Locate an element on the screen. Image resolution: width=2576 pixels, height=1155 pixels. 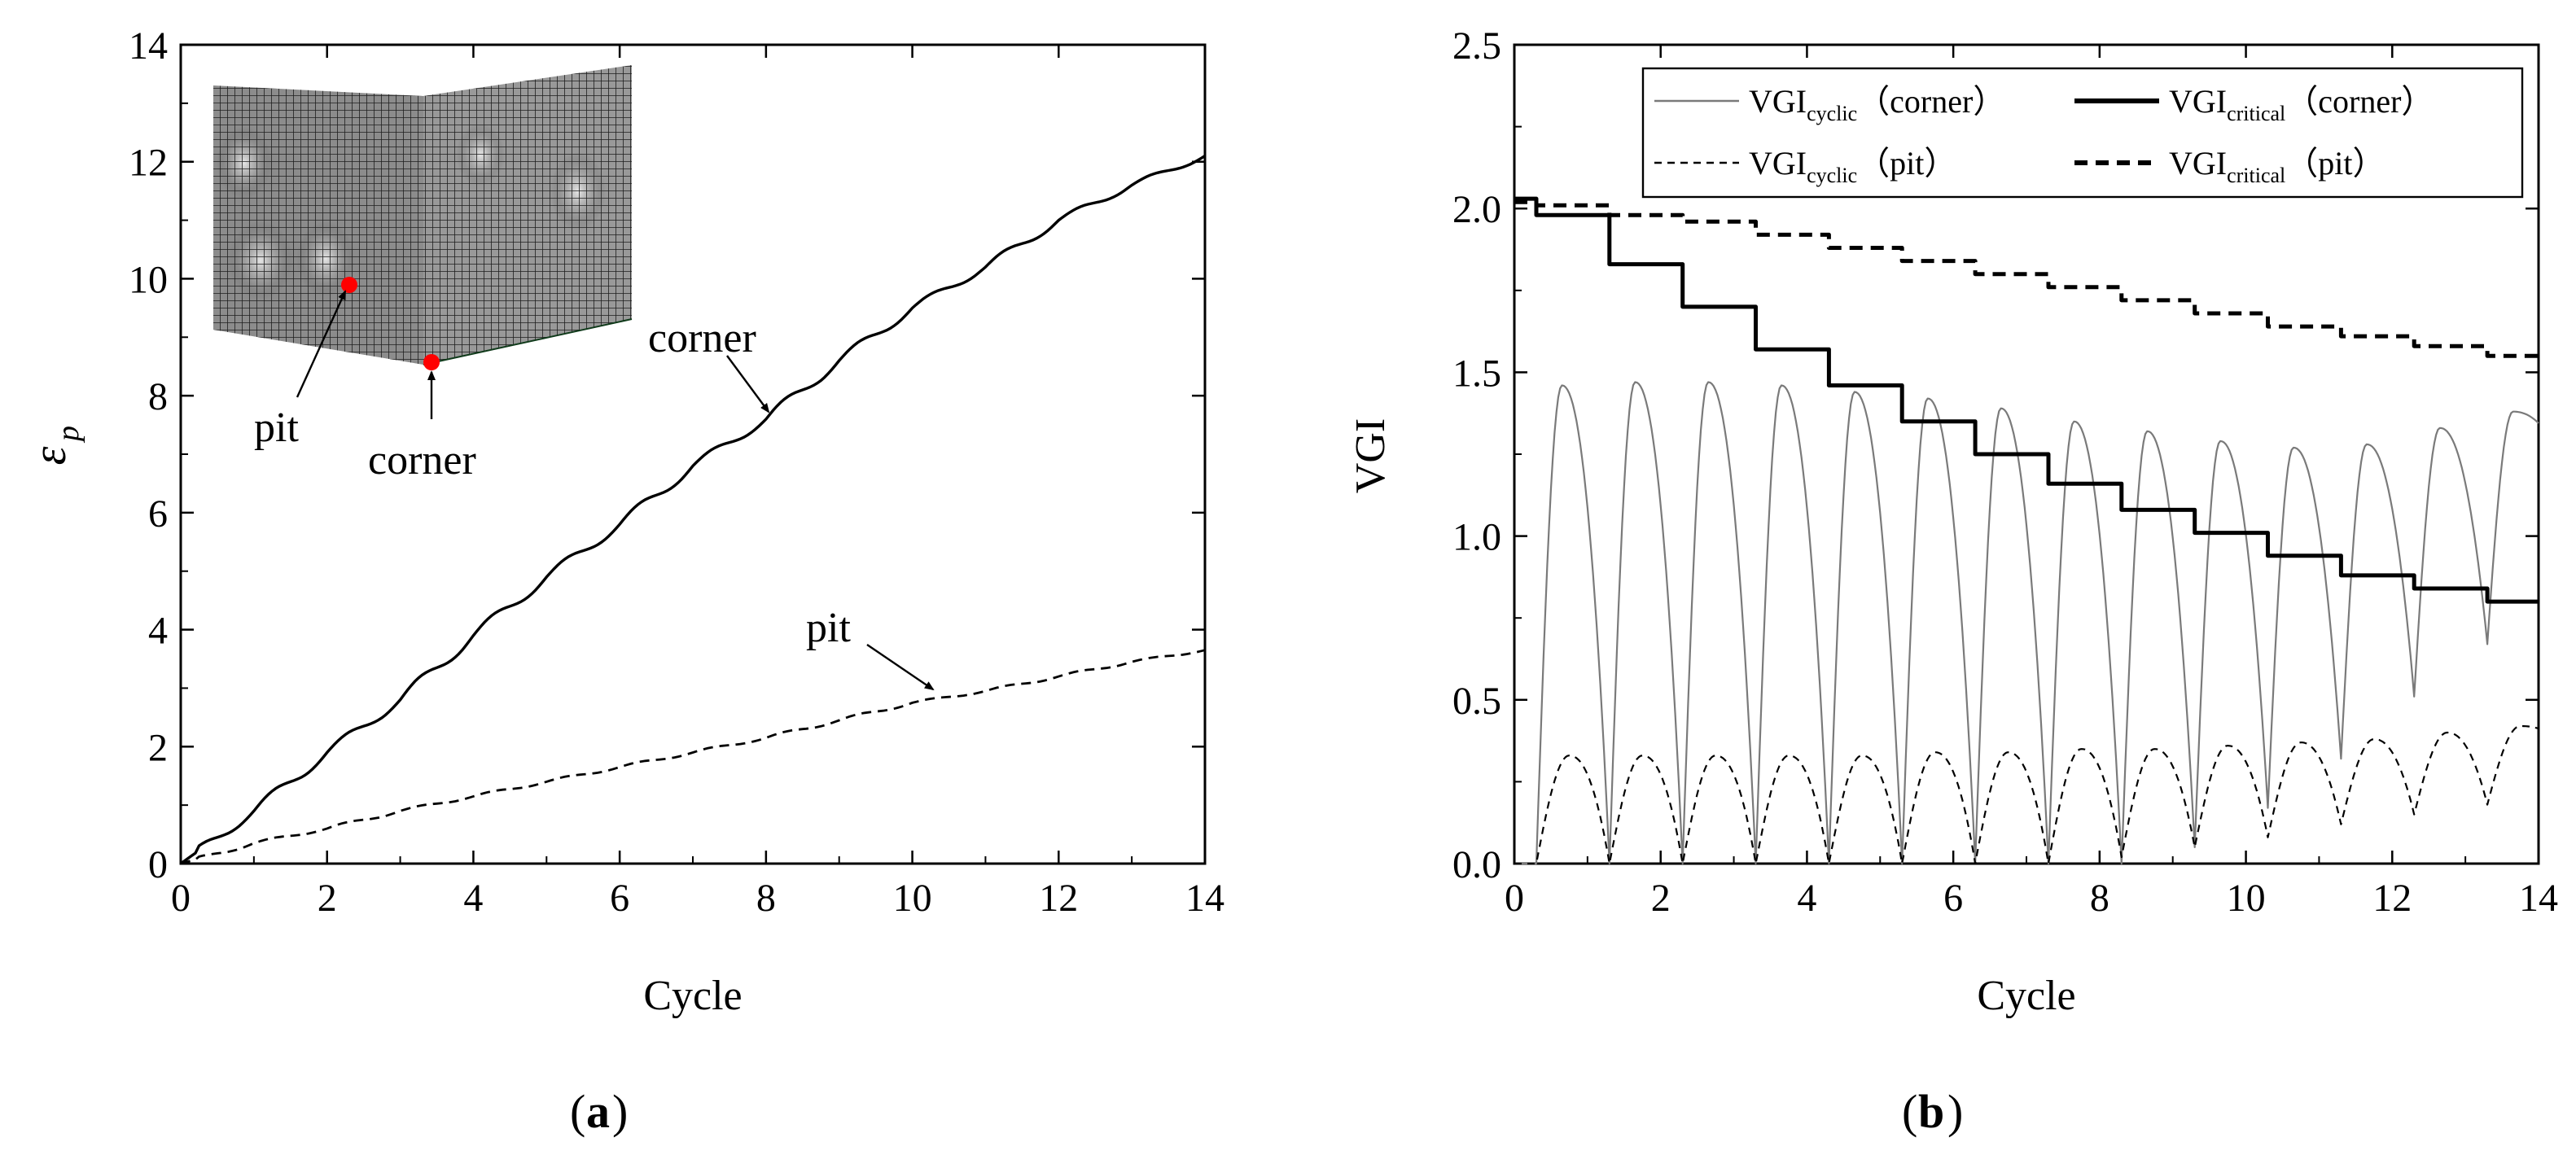
inset-label-corner: corner is located at coordinates (422, 460).